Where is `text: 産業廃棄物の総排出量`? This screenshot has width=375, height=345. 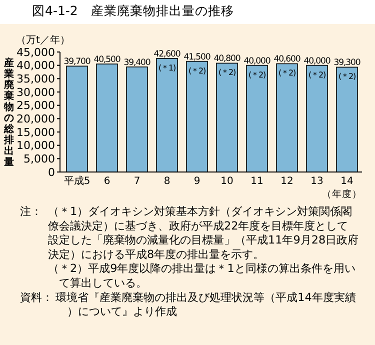 text: 産業廃棄物の総排出量 is located at coordinates (9, 113).